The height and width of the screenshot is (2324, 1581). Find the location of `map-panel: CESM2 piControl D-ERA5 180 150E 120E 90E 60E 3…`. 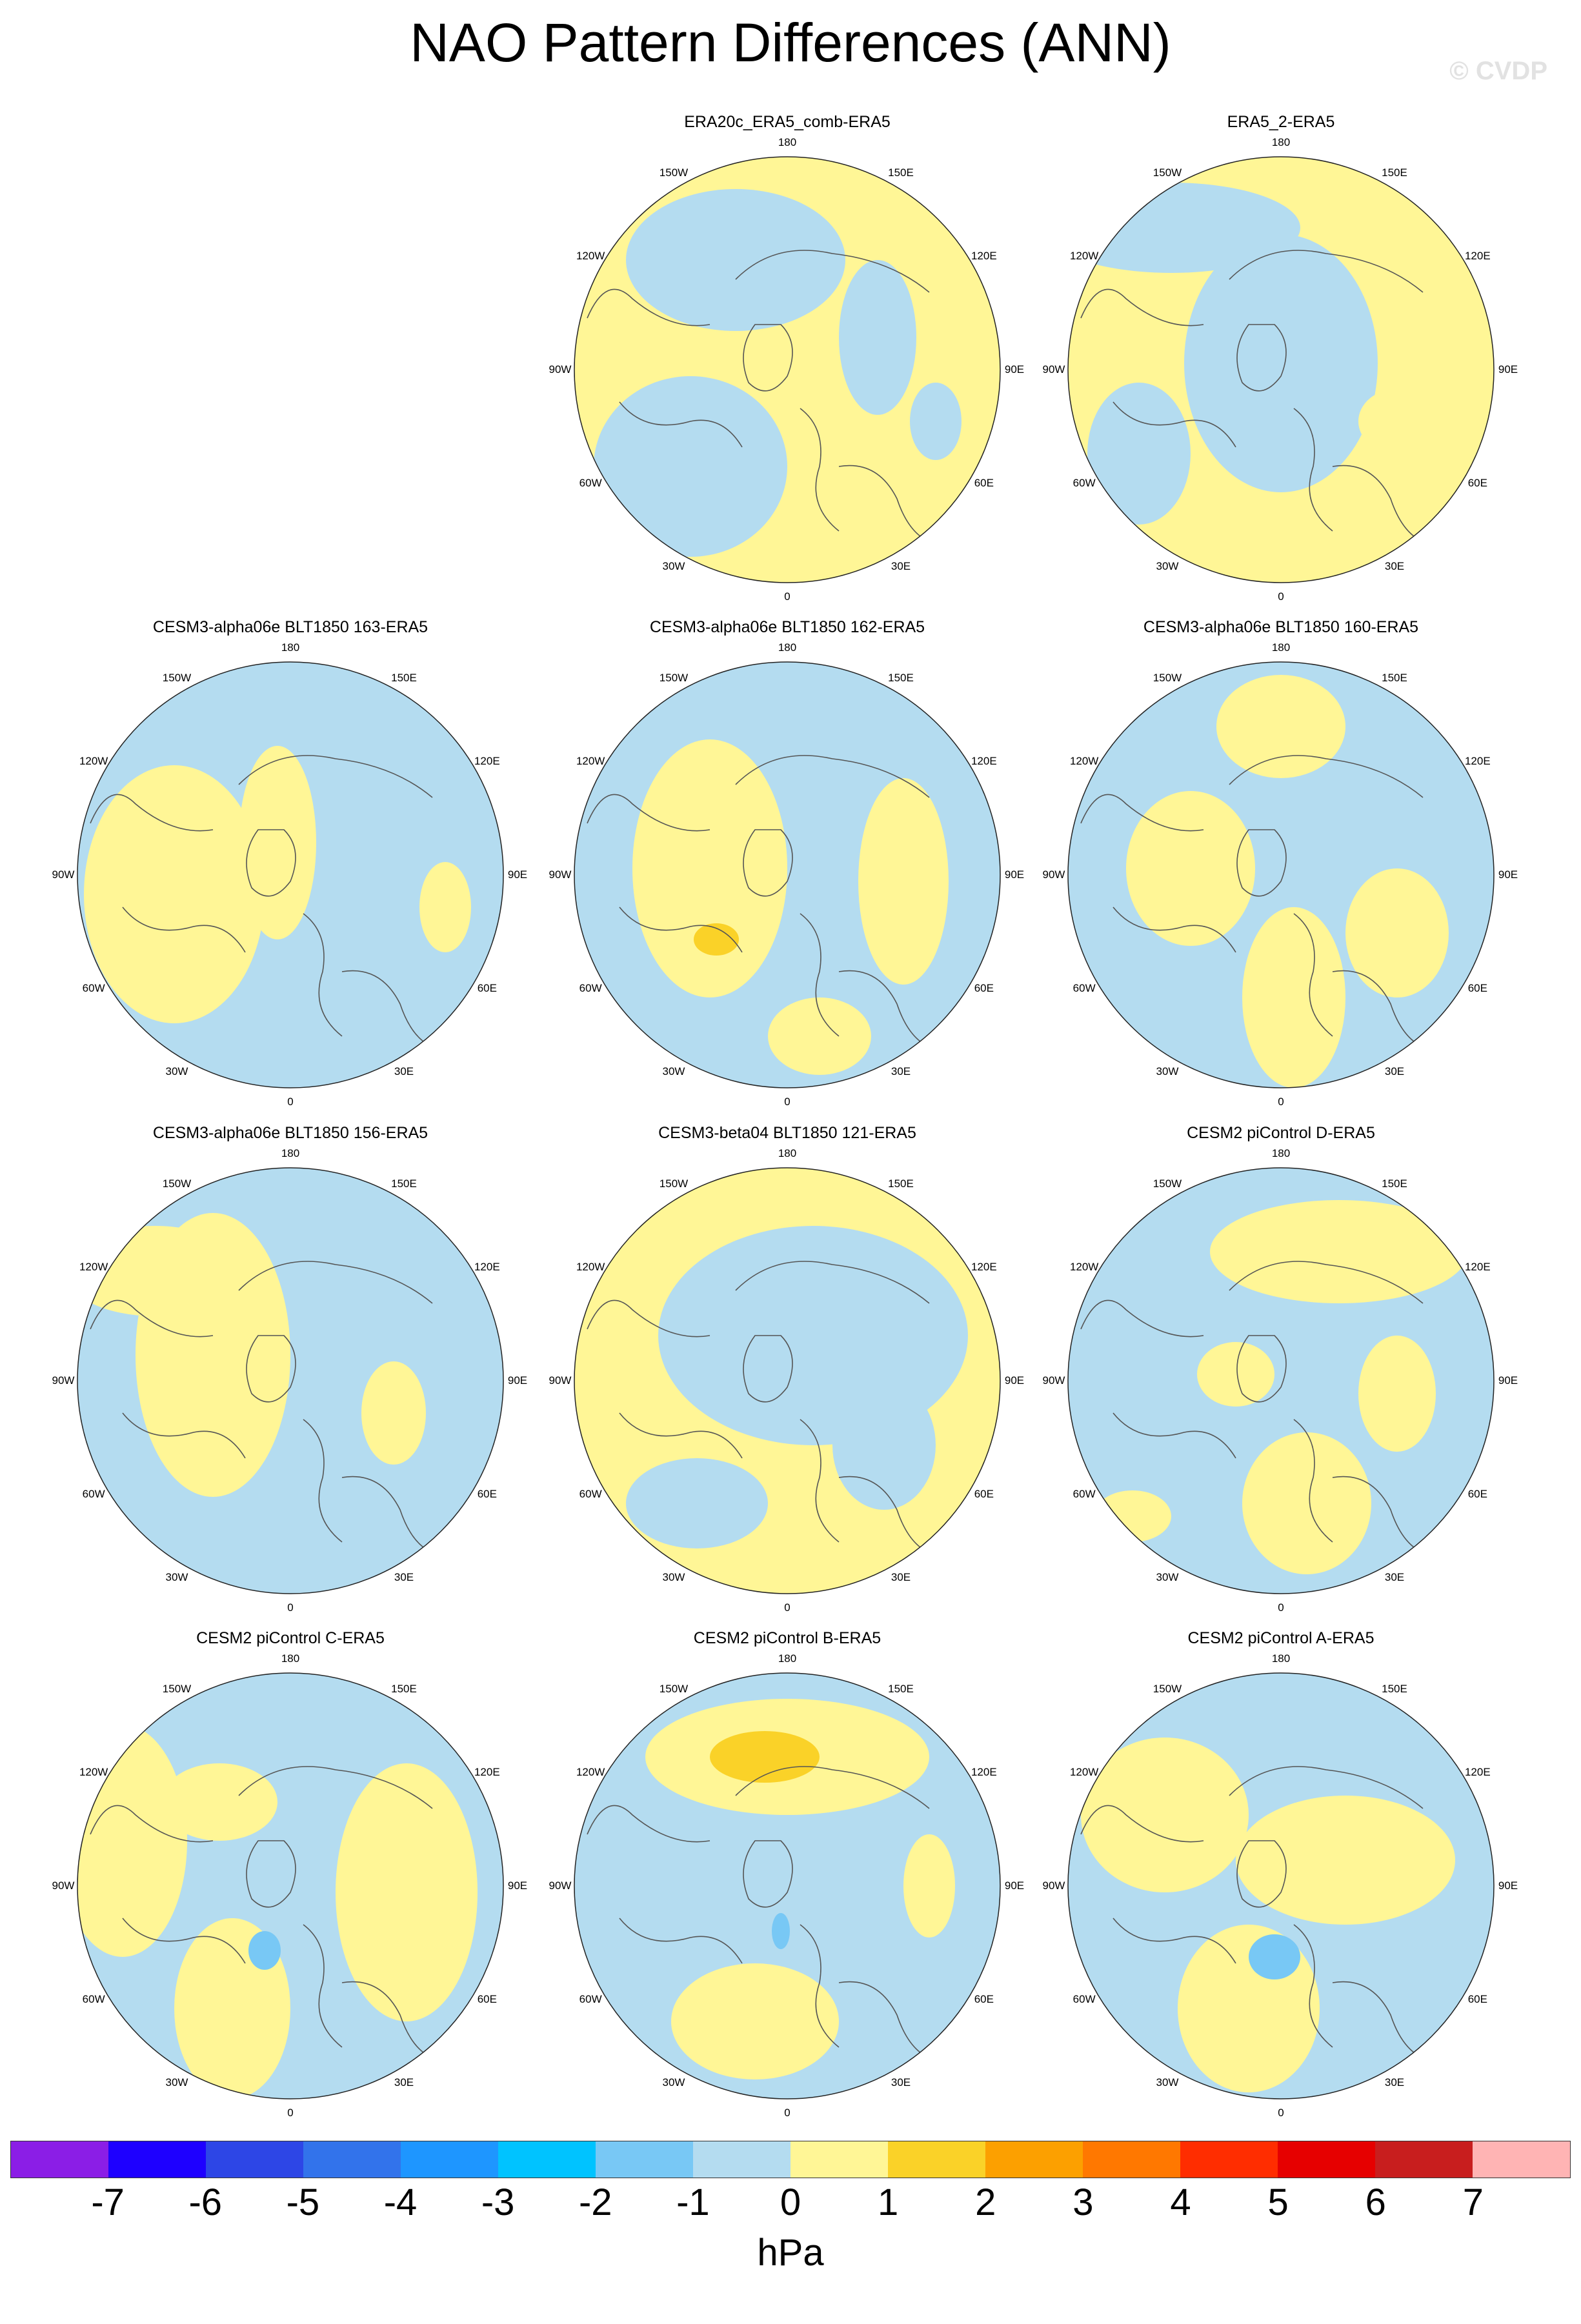

map-panel: CESM2 piControl D-ERA5 180 150E 120E 90E 60E 3… is located at coordinates (1281, 1379).